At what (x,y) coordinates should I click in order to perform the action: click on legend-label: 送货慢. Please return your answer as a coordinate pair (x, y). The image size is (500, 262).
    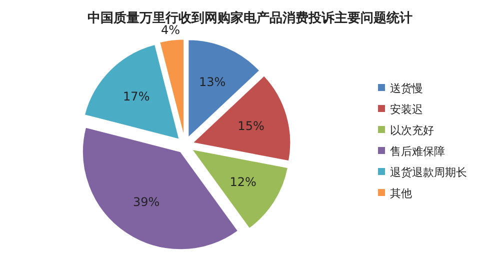
    Looking at the image, I should click on (406, 88).